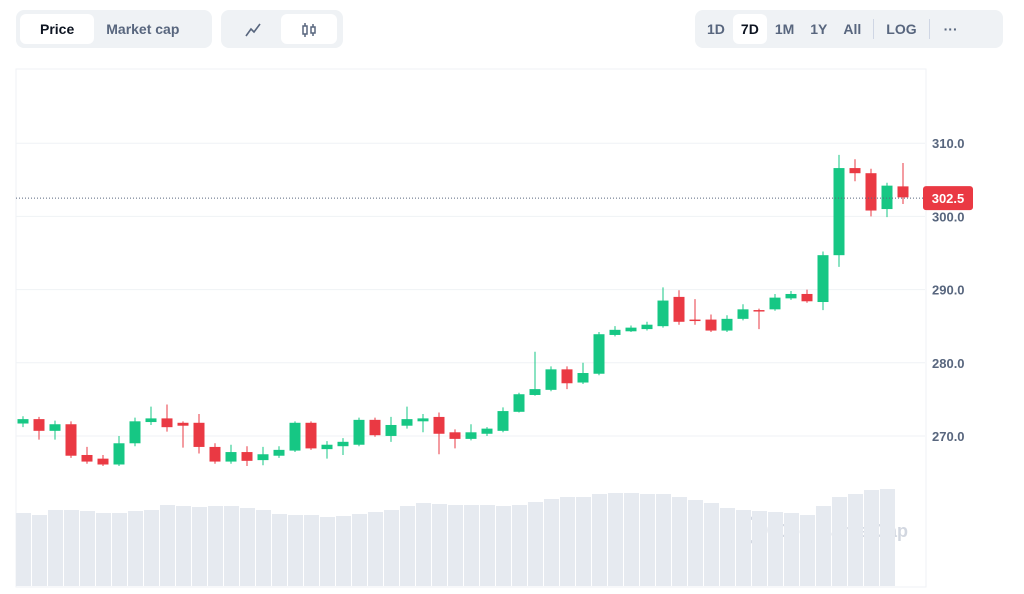  What do you see at coordinates (852, 29) in the screenshot?
I see `range-all: All` at bounding box center [852, 29].